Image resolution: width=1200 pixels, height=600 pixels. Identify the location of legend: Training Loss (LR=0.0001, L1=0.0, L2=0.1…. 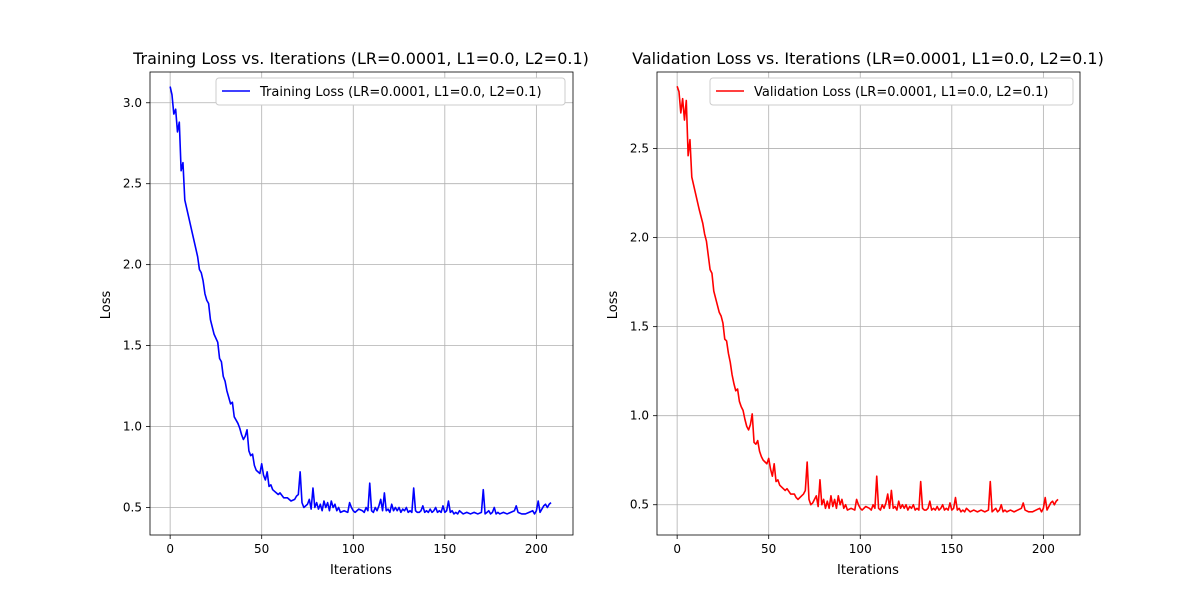
(390, 91).